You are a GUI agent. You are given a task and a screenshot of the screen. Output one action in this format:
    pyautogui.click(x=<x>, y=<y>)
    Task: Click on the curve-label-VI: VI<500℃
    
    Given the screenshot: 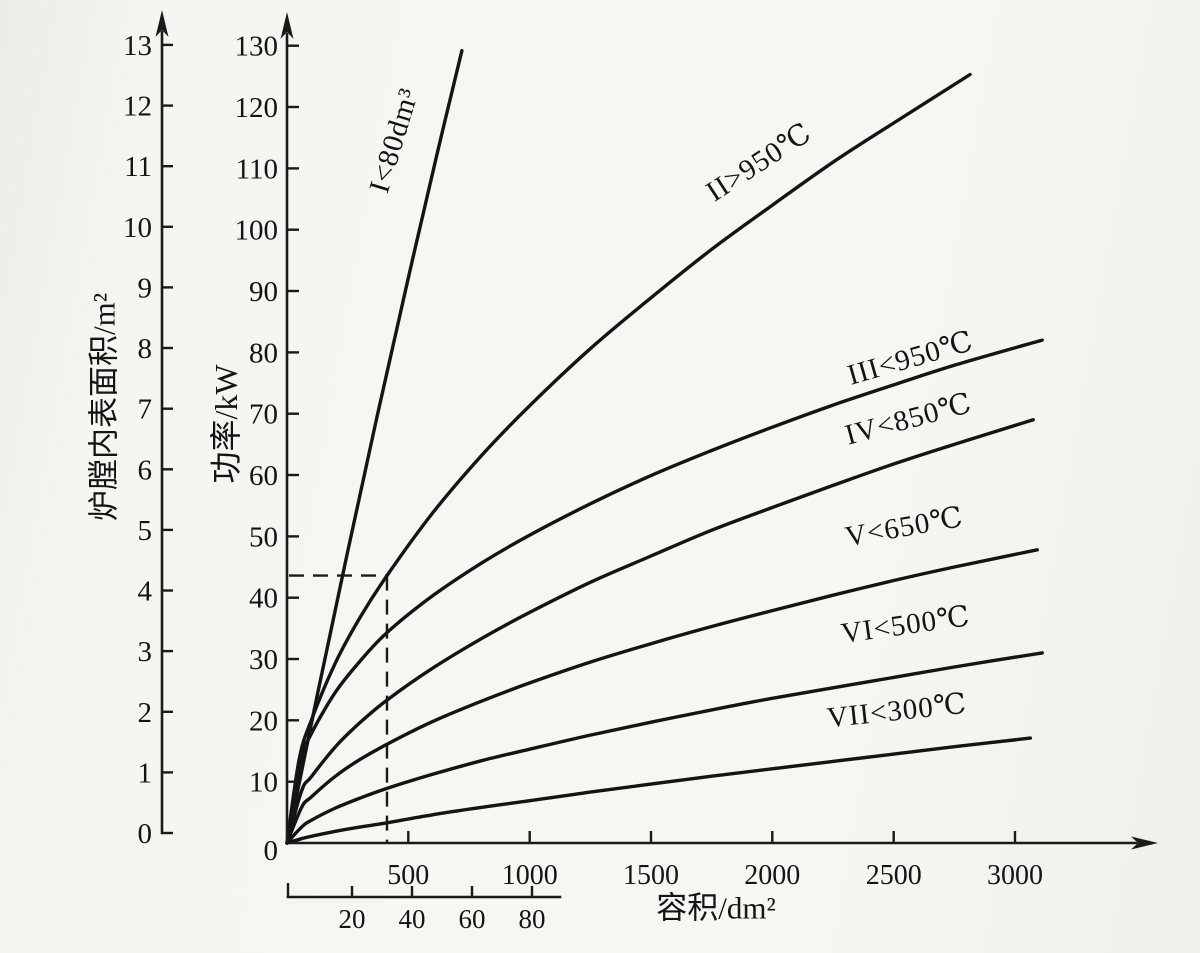 What is the action you would take?
    pyautogui.click(x=905, y=625)
    